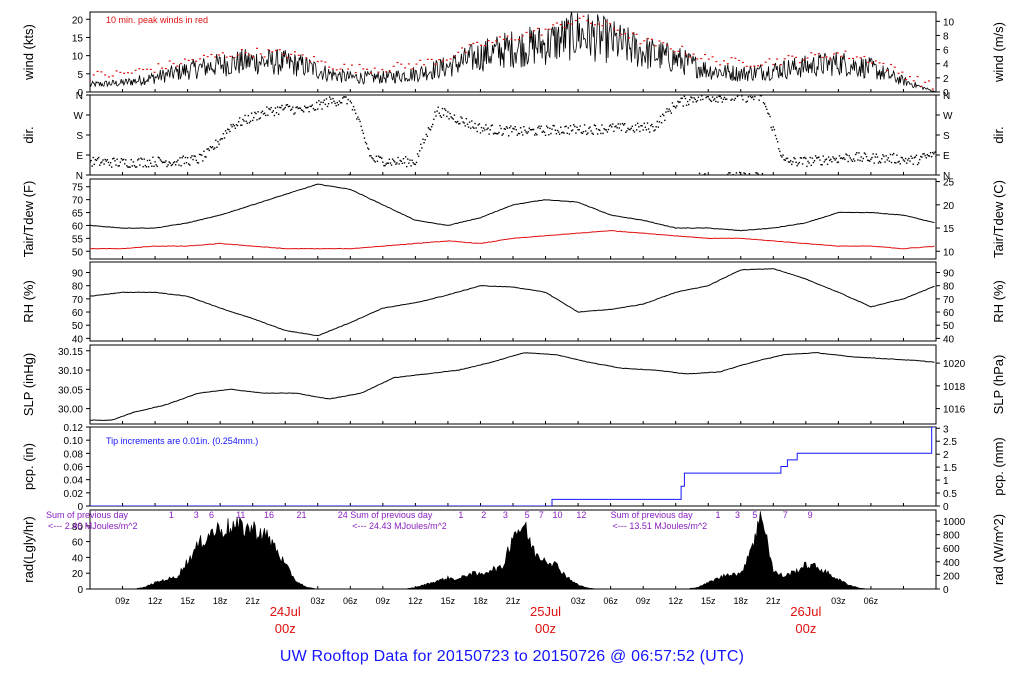  I want to click on time-tick-label: 06z, so click(871, 601).